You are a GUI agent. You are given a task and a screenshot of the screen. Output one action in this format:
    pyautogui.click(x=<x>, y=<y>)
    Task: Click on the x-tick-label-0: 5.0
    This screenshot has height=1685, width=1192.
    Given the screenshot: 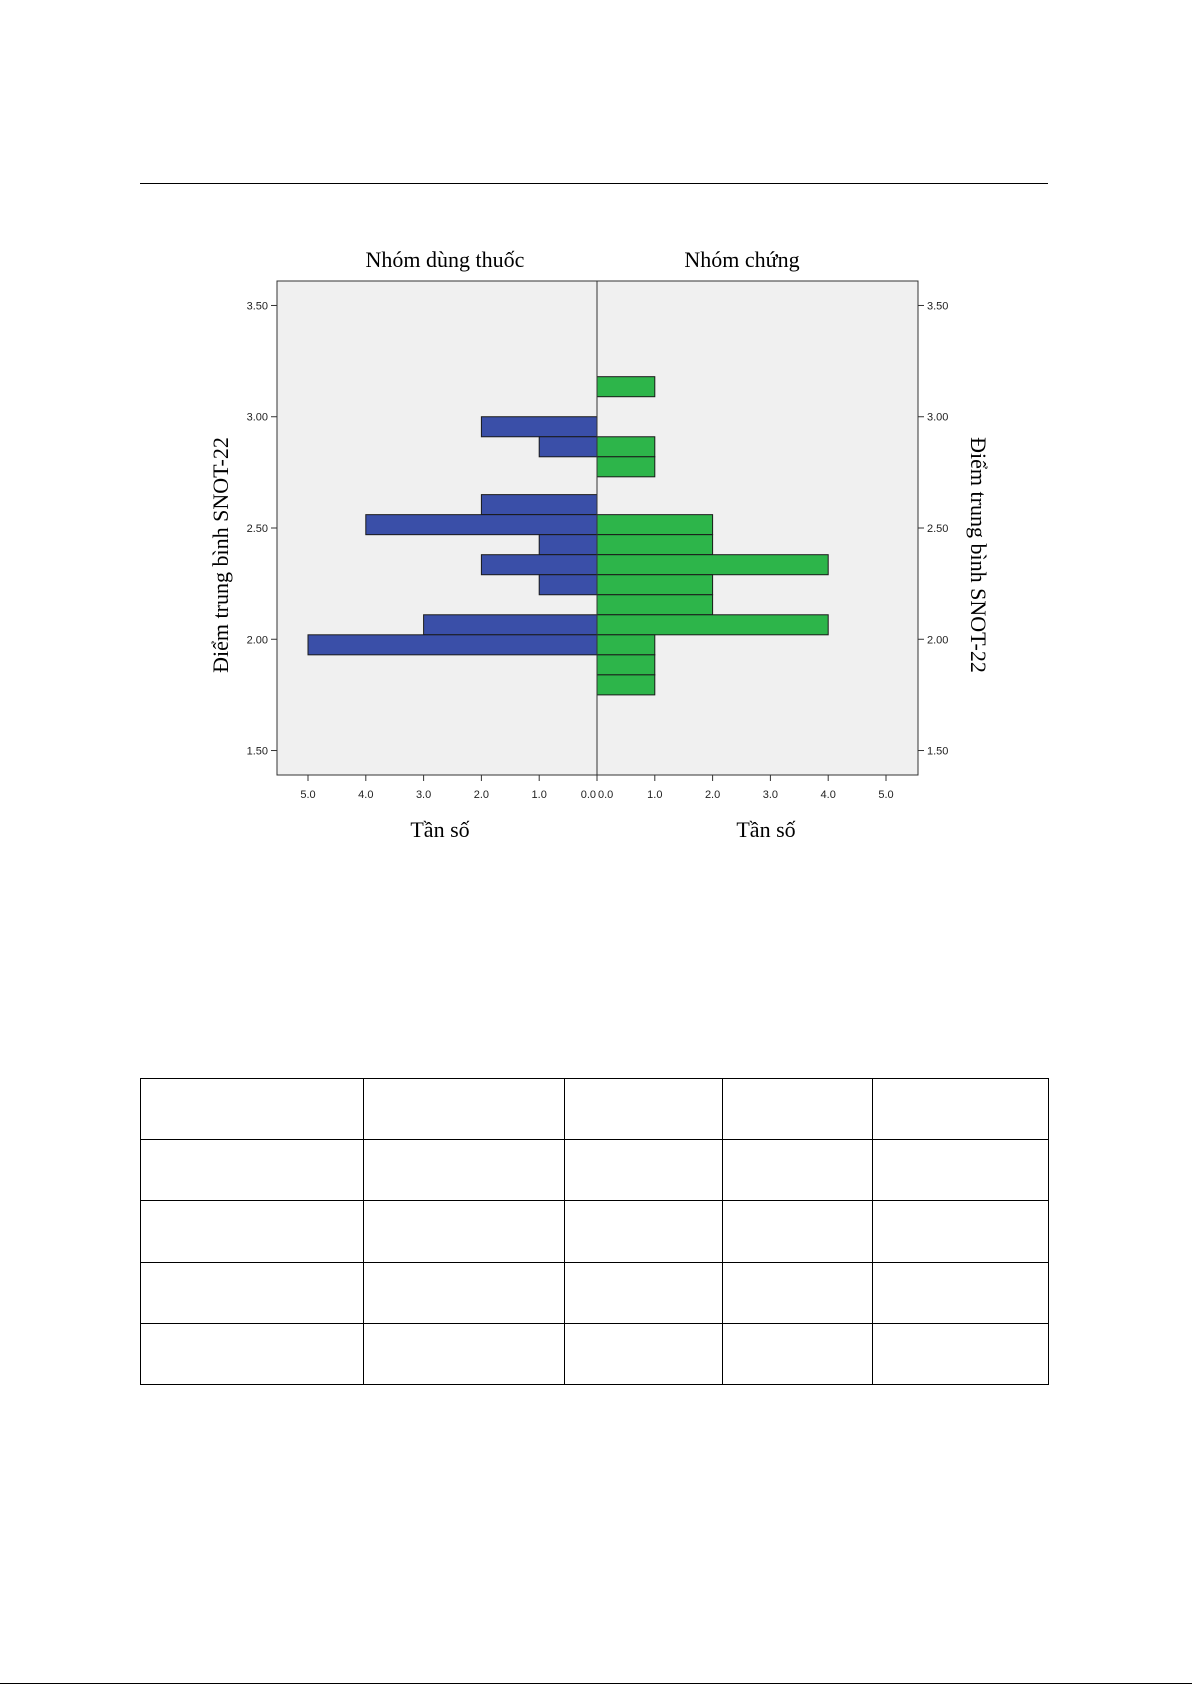 What is the action you would take?
    pyautogui.click(x=307, y=795)
    